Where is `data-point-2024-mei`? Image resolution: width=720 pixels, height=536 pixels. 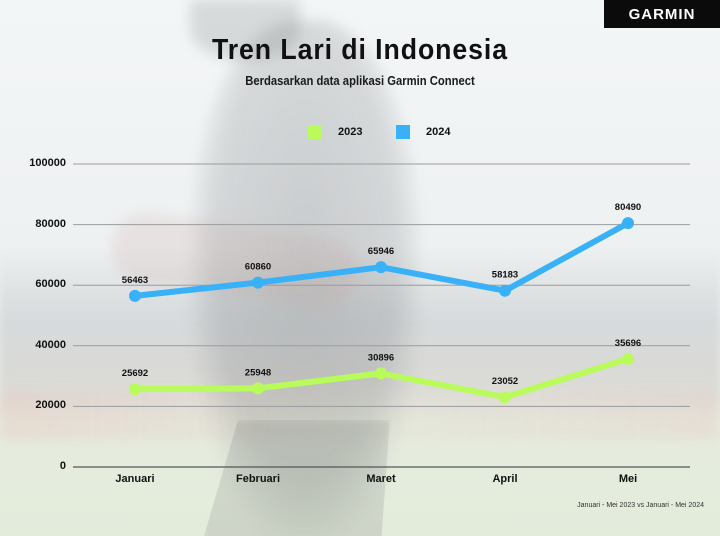
data-point-2024-mei is located at coordinates (628, 223).